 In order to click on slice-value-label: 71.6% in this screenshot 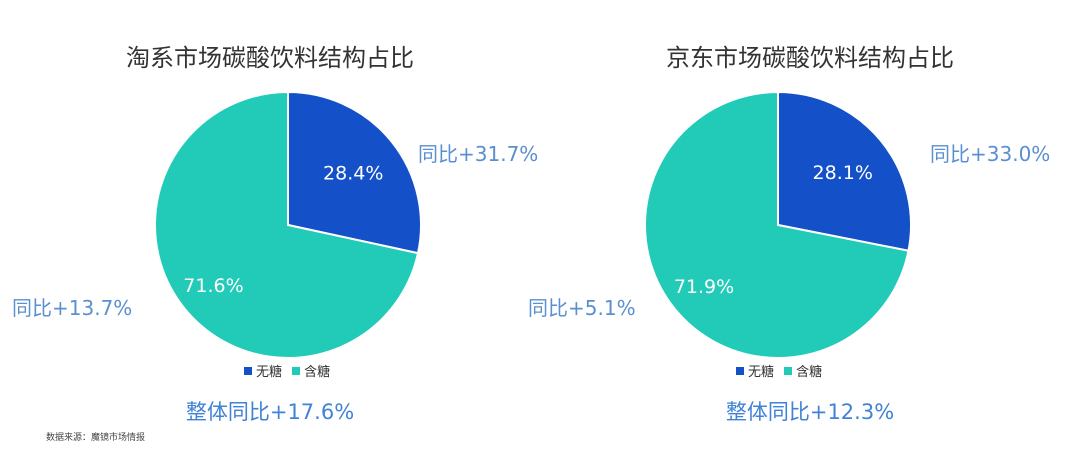, I will do `click(213, 286)`.